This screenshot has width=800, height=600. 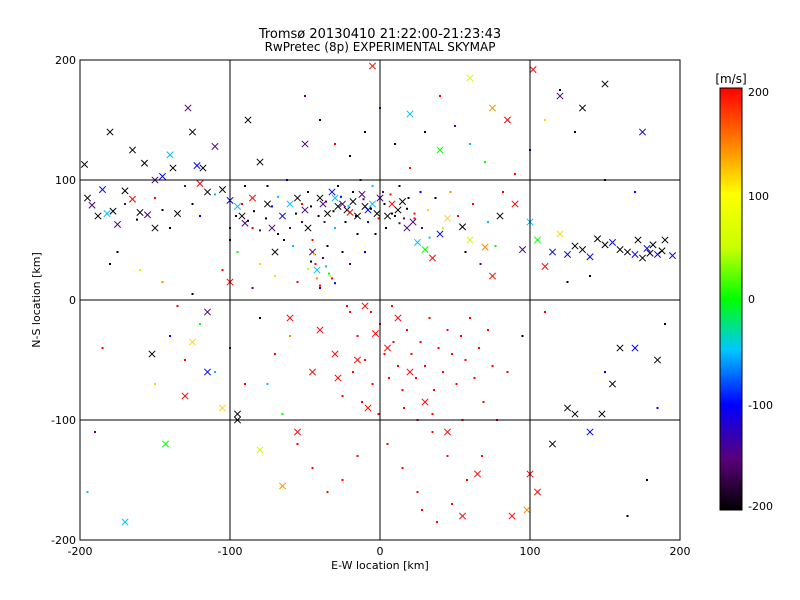 I want to click on colorbar-tick-label: -100, so click(x=760, y=405).